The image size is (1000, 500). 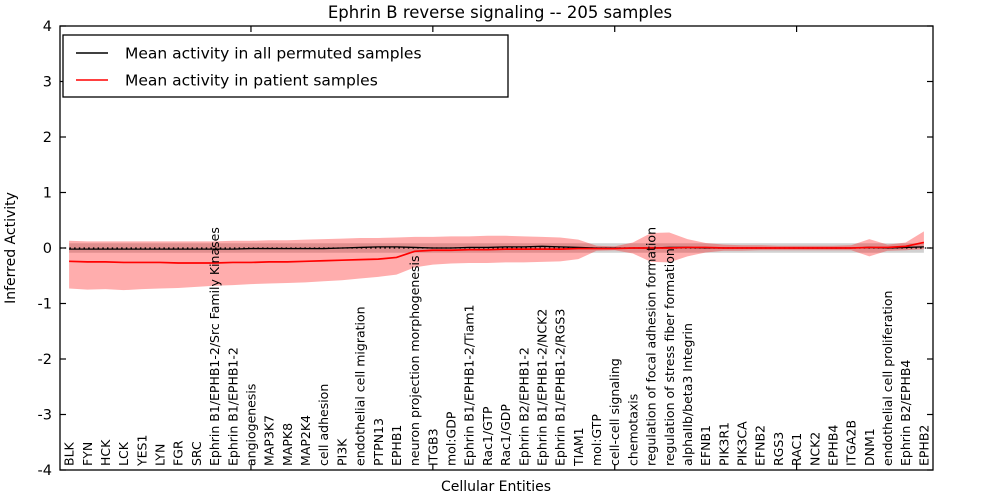 I want to click on x-tick-label: MAP3K7, so click(x=269, y=440).